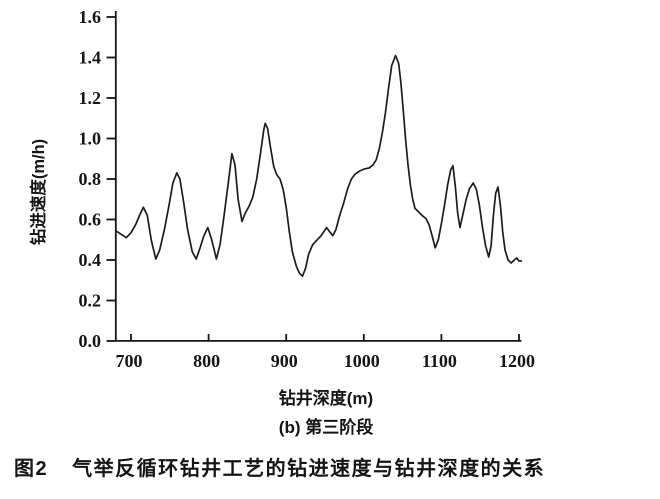 This screenshot has width=660, height=499. What do you see at coordinates (31, 469) in the screenshot?
I see `figure-number: 图2` at bounding box center [31, 469].